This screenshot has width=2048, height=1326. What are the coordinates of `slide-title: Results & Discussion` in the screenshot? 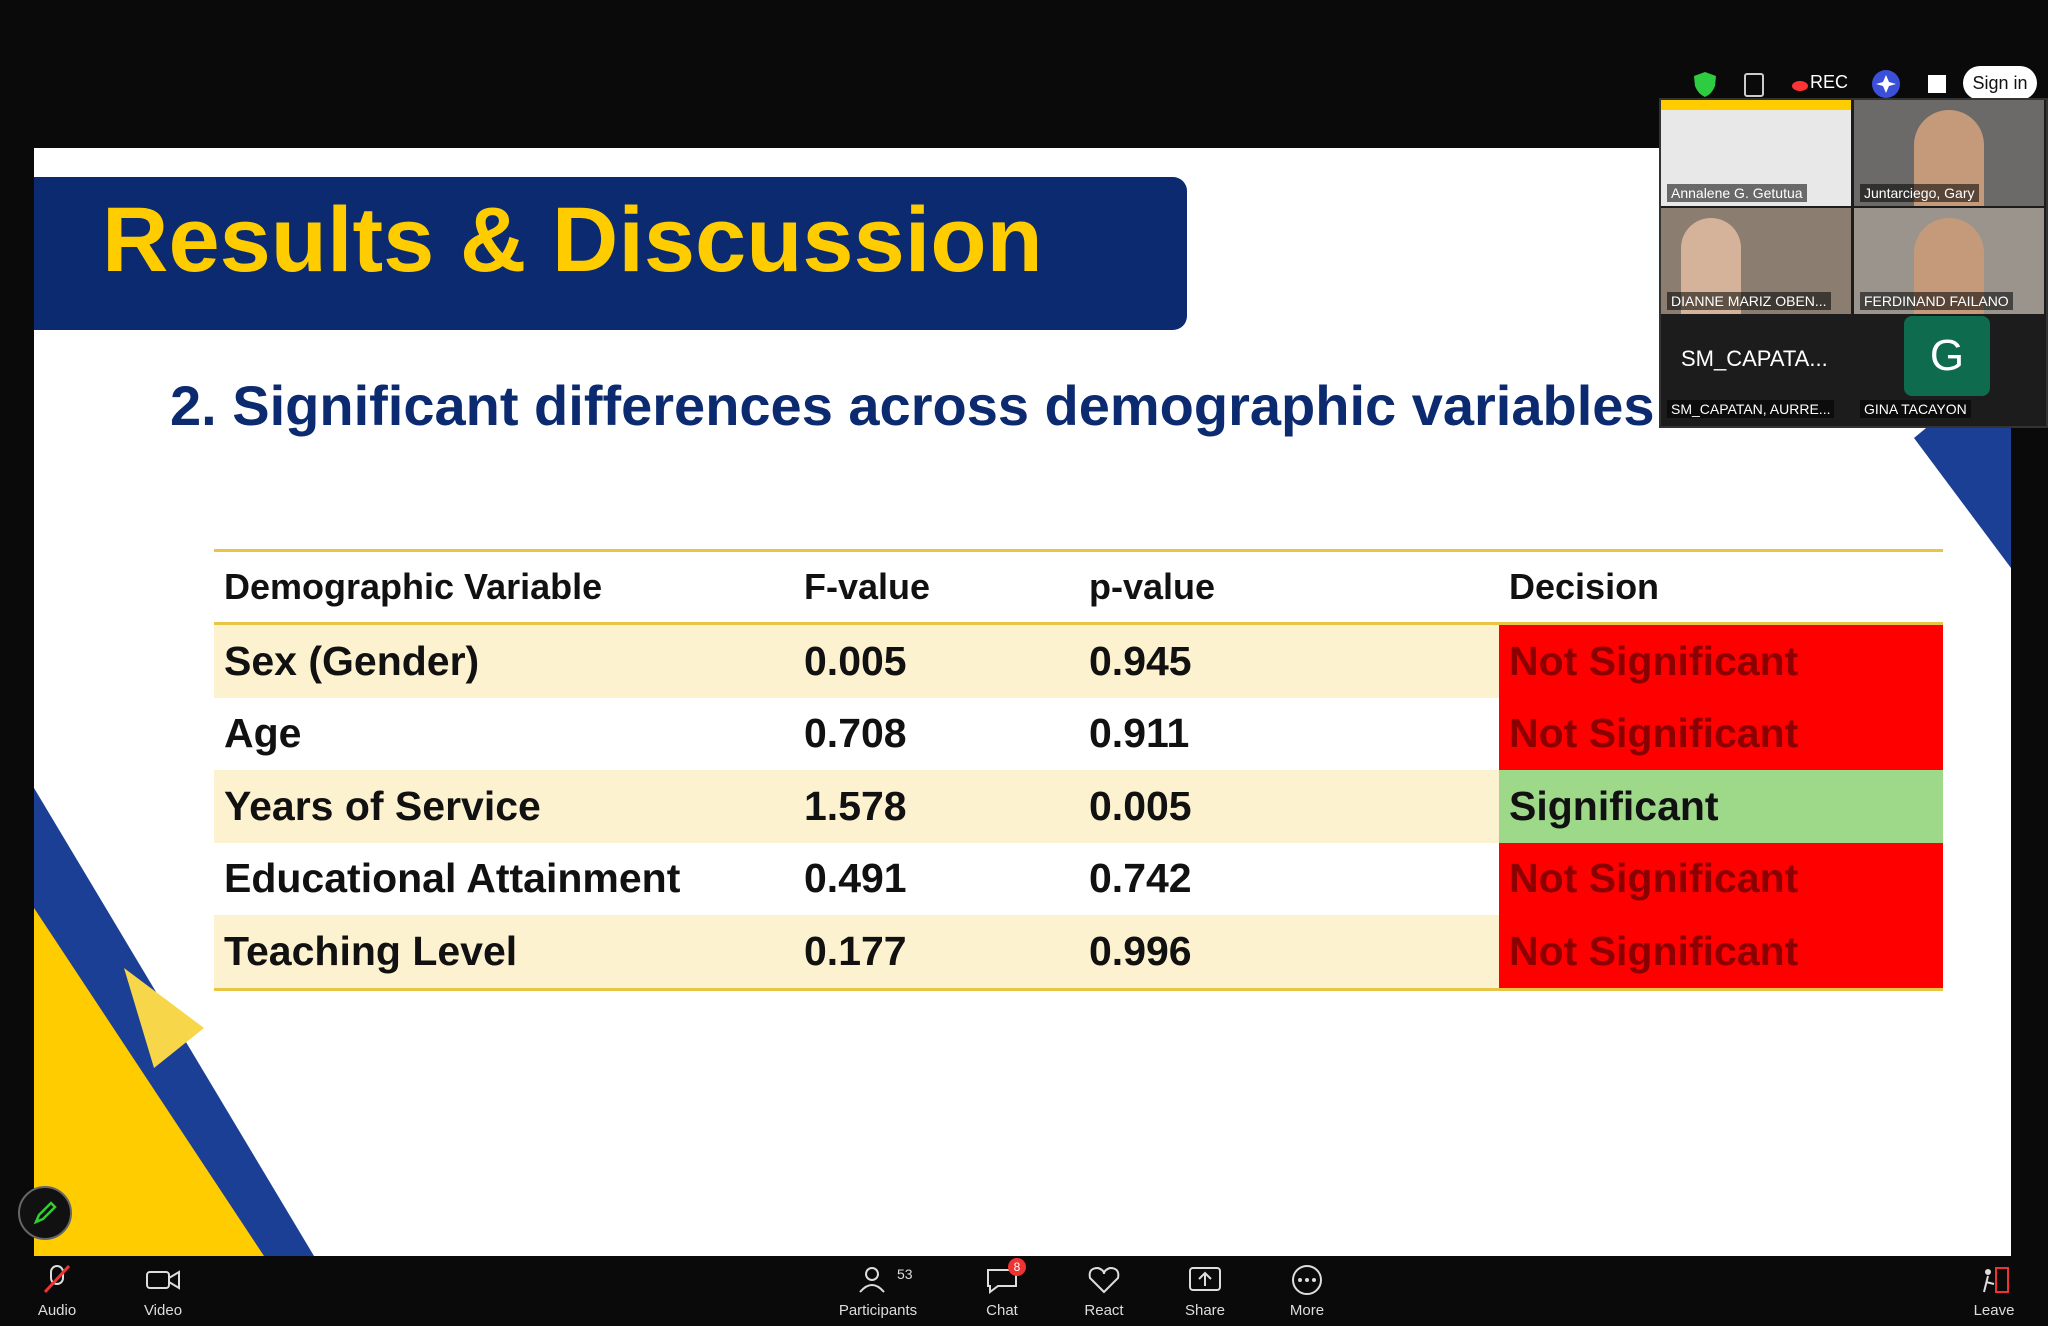 It's located at (572, 240).